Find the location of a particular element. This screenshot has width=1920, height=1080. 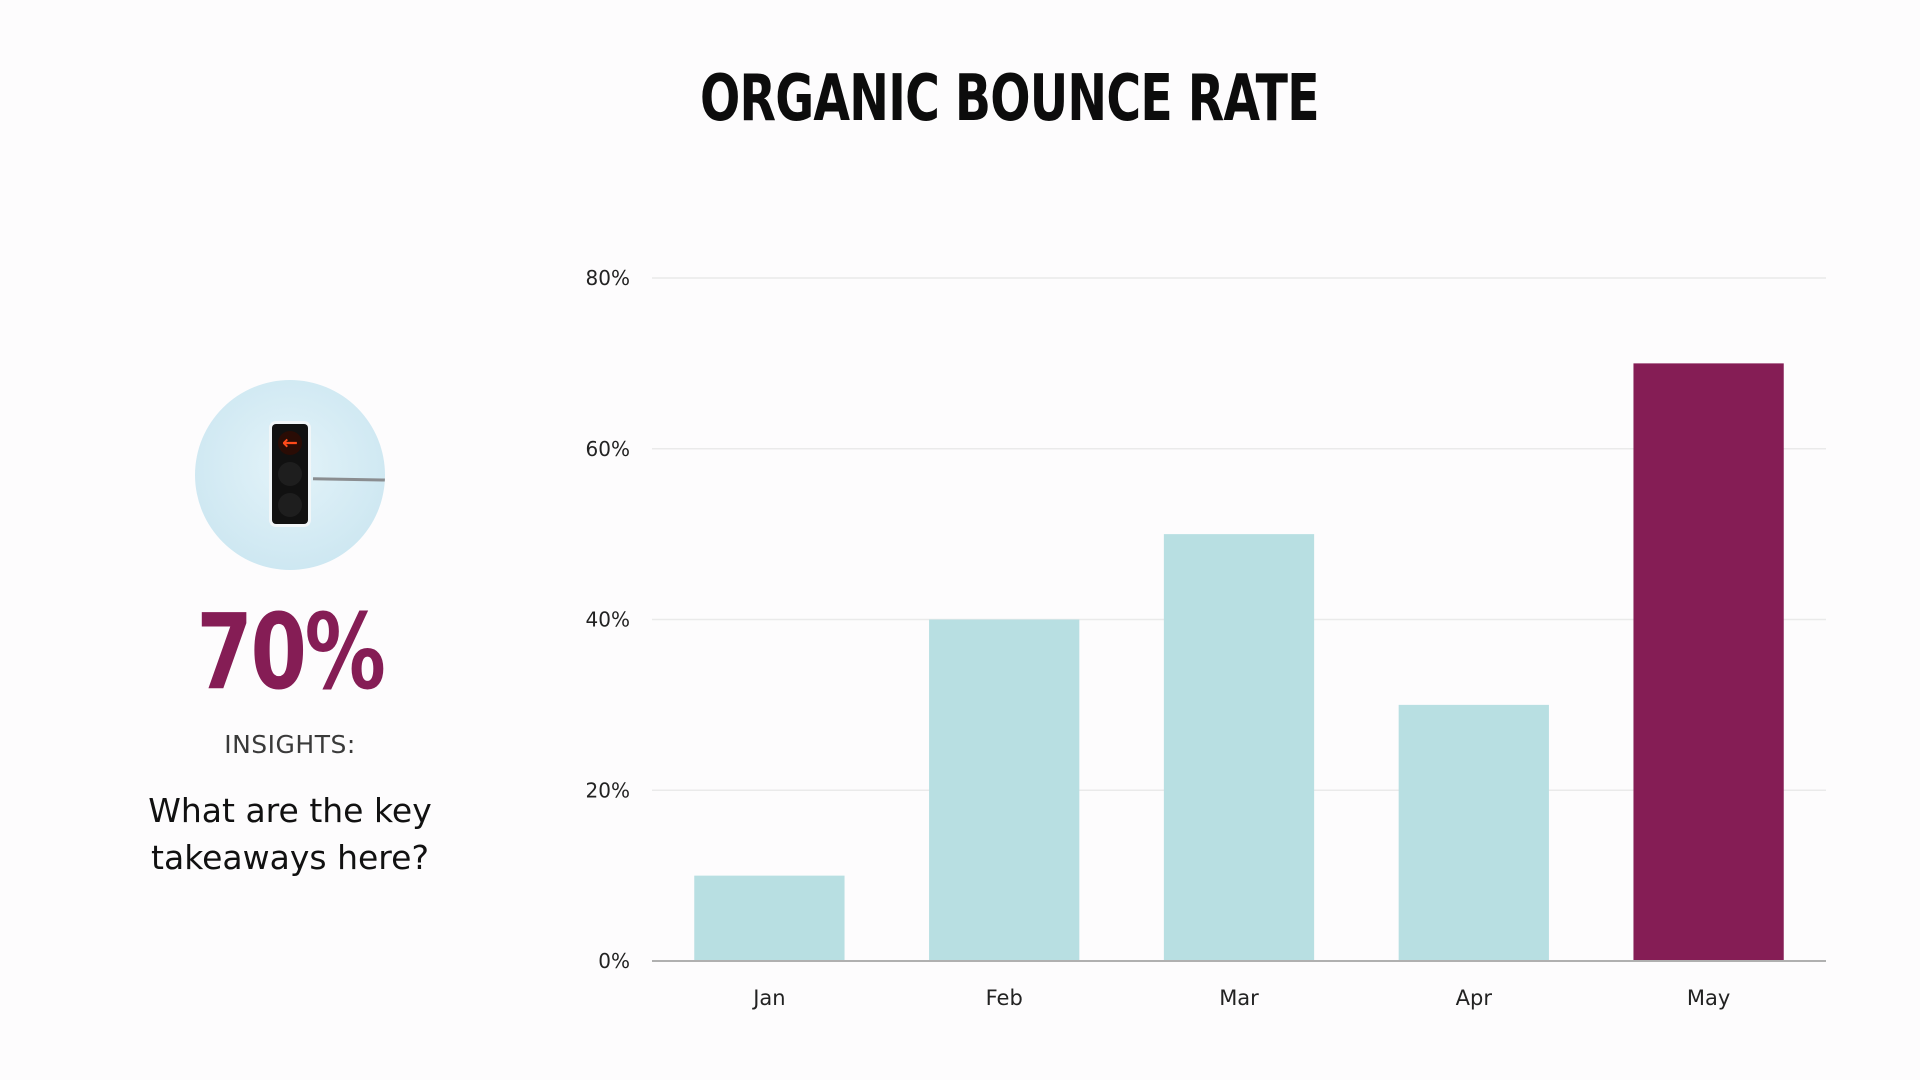

bar-feb is located at coordinates (1004, 790).